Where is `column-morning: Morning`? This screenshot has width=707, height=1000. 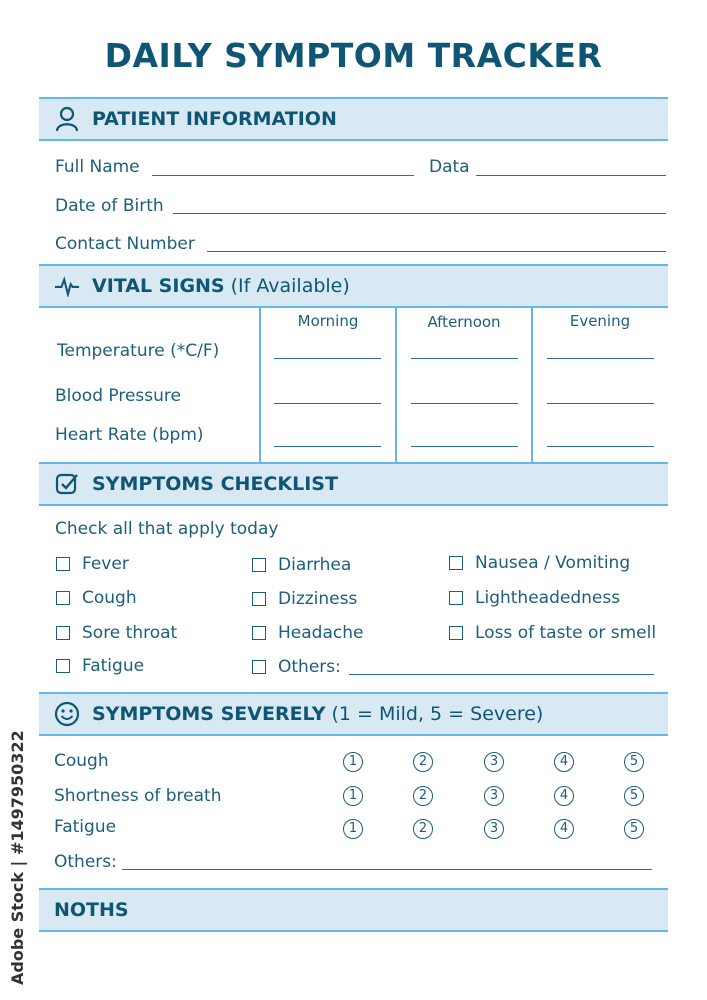 column-morning: Morning is located at coordinates (328, 321).